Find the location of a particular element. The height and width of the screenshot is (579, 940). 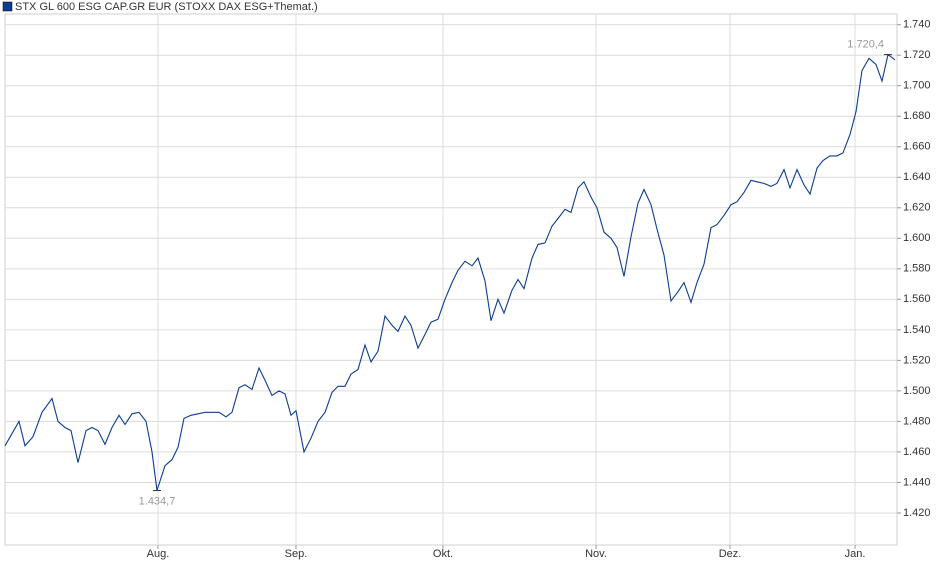

y-tick-label: 1.740 is located at coordinates (917, 25).